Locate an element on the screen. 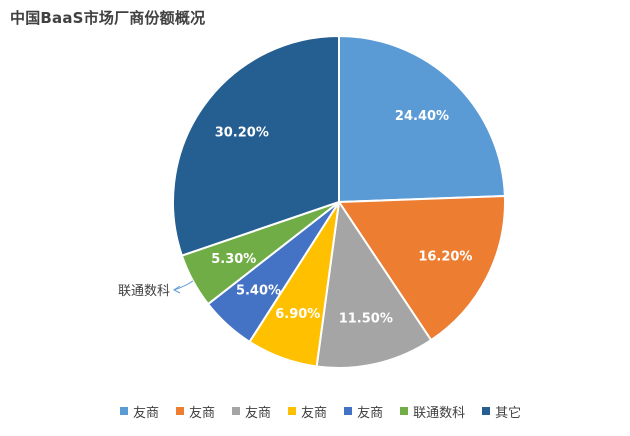  slice-data-label-0: 24.40% is located at coordinates (422, 116).